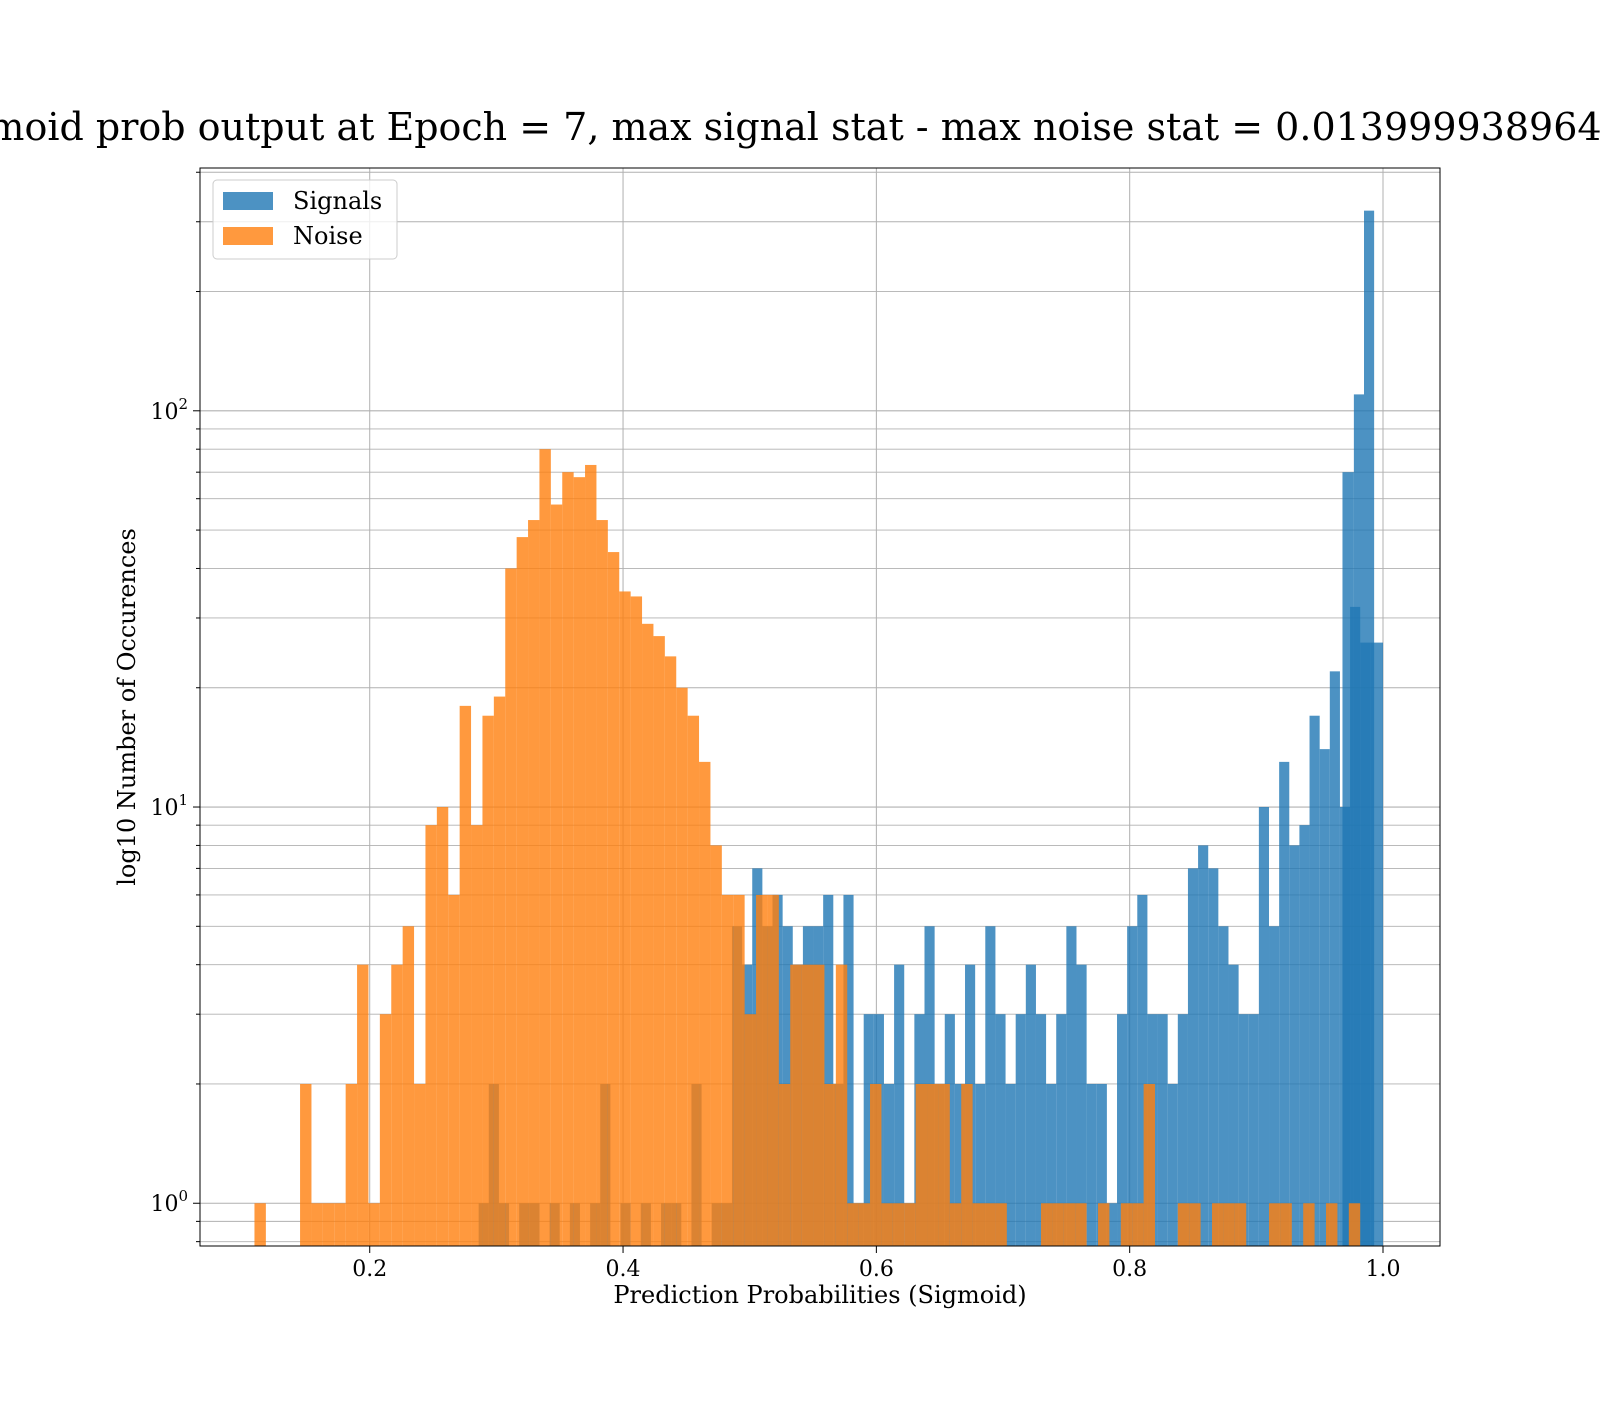 The image size is (1600, 1405). I want to click on y-tick-label: 102, so click(169, 410).